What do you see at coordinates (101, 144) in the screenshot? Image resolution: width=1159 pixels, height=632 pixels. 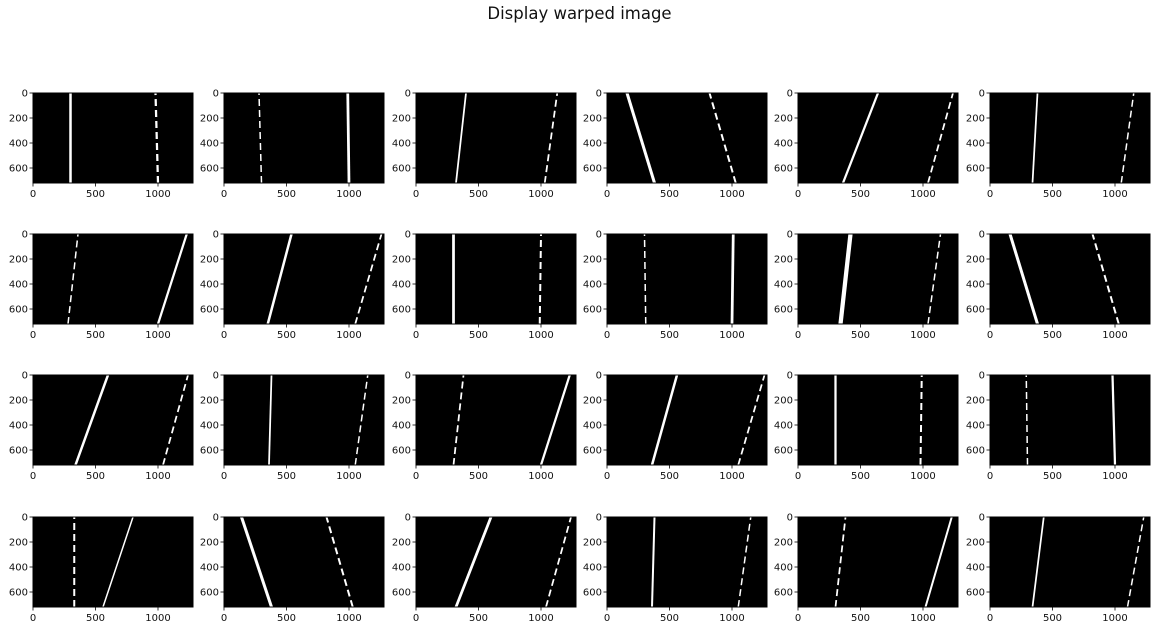 I see `subplot-1: 0 500 1000 0 200 400 600` at bounding box center [101, 144].